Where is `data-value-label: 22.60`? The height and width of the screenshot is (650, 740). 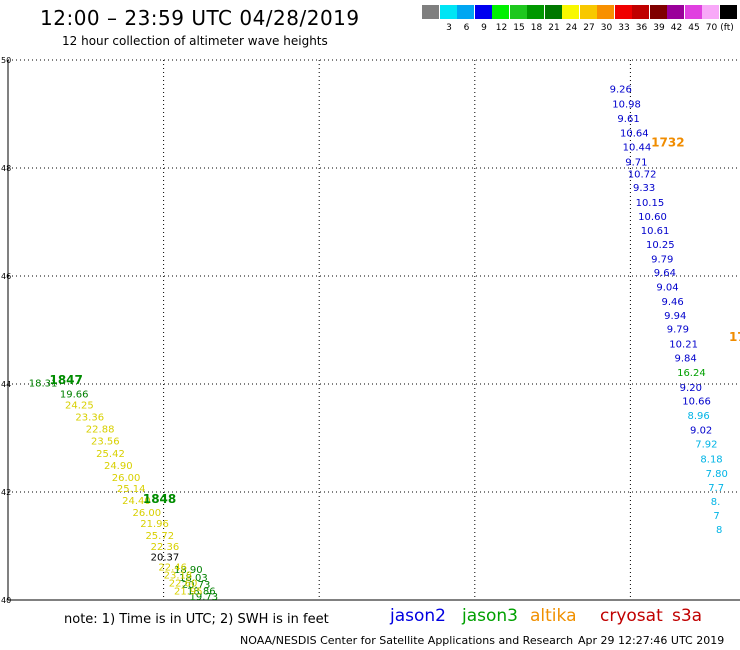
data-value-label: 22.60 is located at coordinates (183, 584).